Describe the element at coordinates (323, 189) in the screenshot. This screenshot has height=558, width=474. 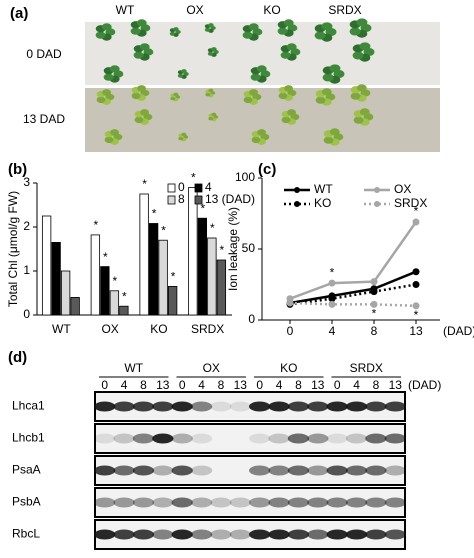
I see `legend-label: WT` at that location.